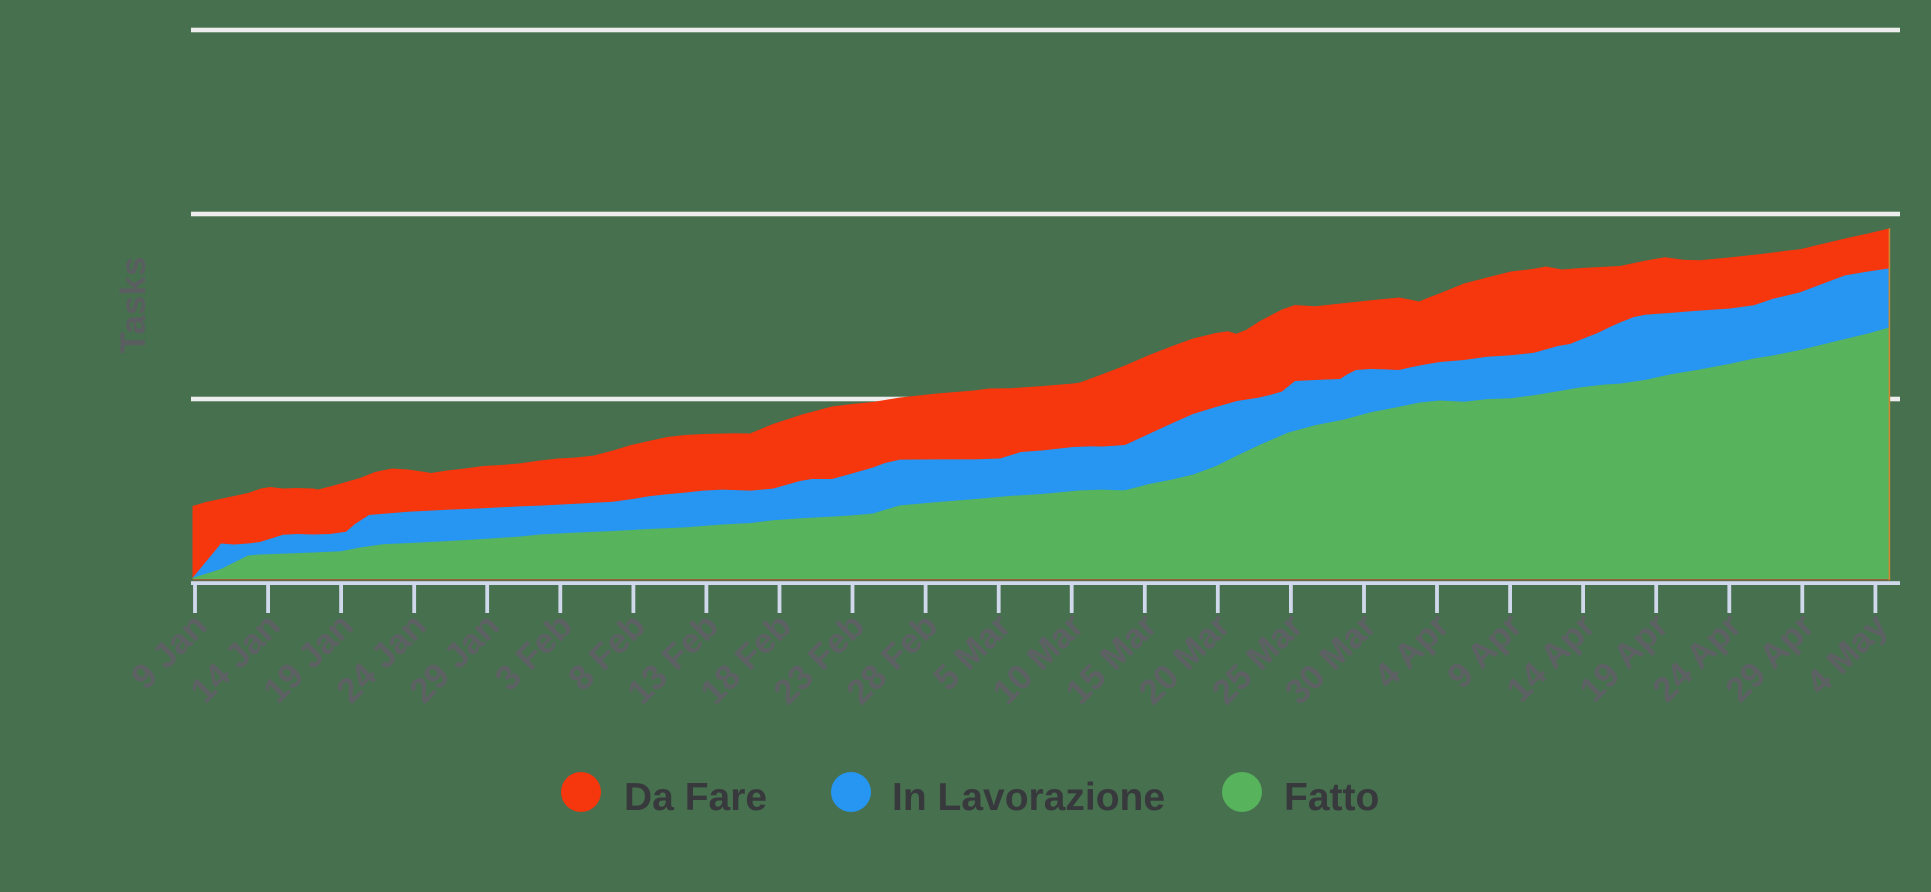  Describe the element at coordinates (1331, 797) in the screenshot. I see `svg-text: Fatto` at that location.